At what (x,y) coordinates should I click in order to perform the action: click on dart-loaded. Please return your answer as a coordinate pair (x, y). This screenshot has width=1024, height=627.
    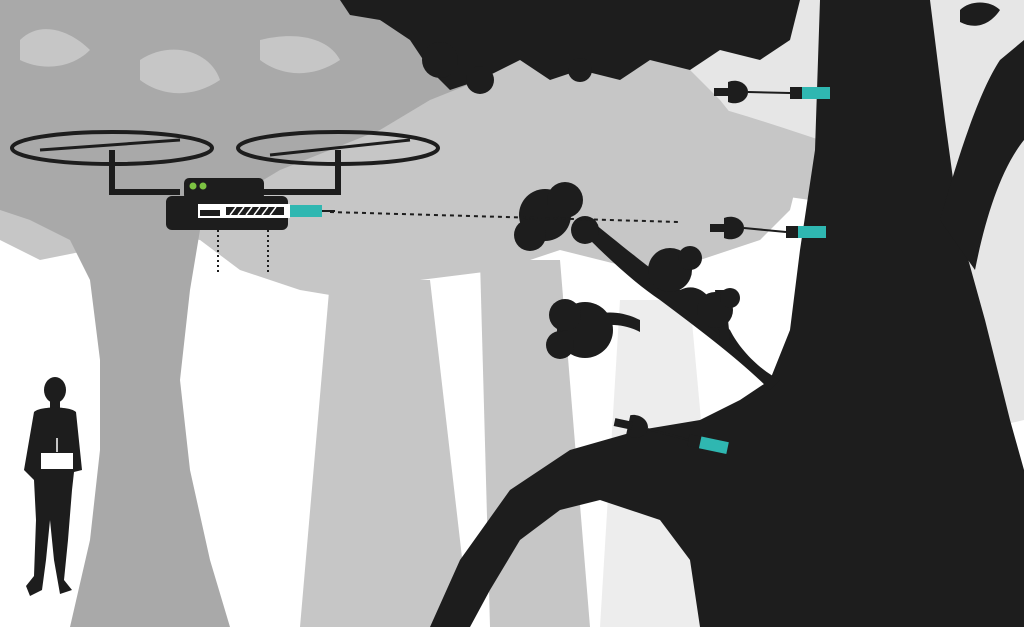
    Looking at the image, I should click on (306, 211).